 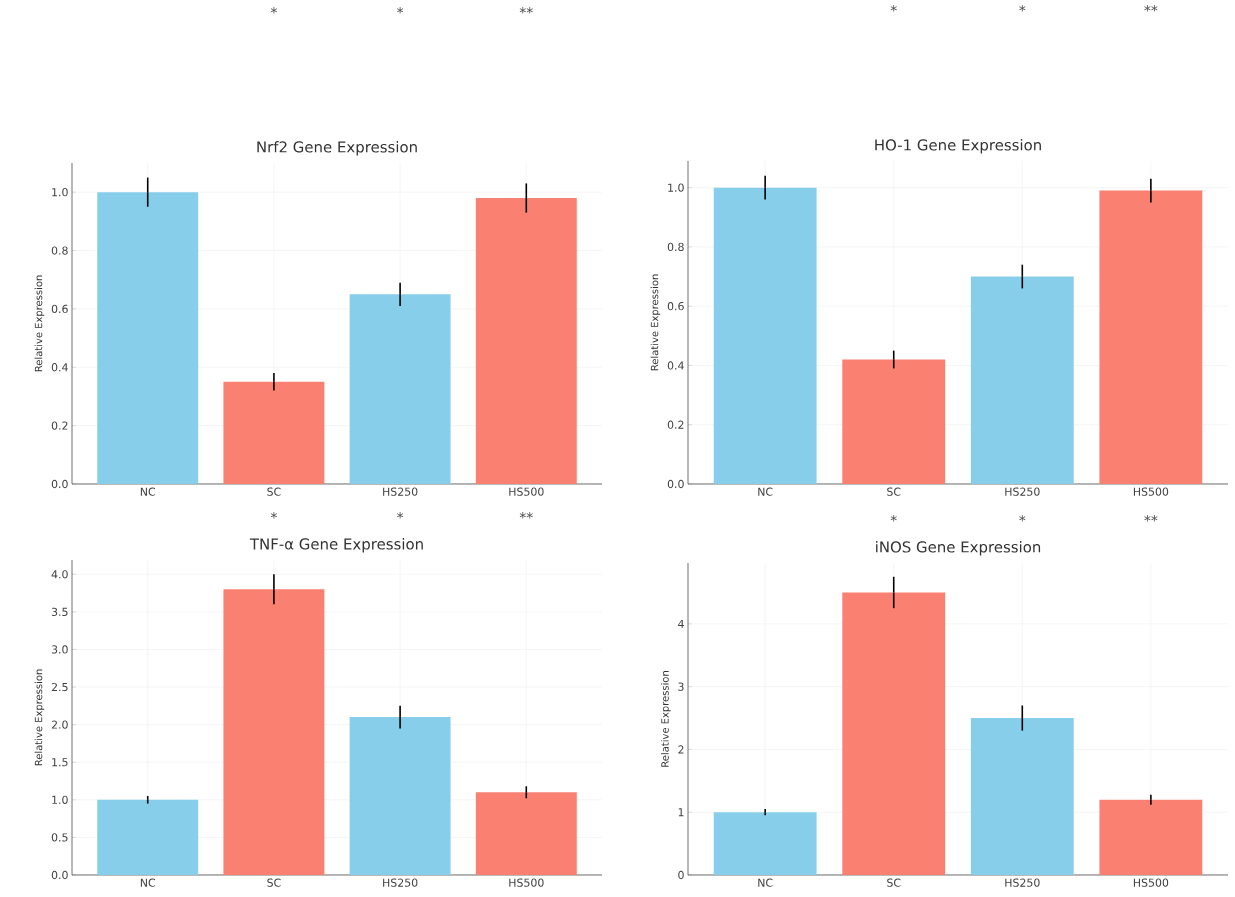 What do you see at coordinates (59, 837) in the screenshot?
I see `y-tick-label: 0.5` at bounding box center [59, 837].